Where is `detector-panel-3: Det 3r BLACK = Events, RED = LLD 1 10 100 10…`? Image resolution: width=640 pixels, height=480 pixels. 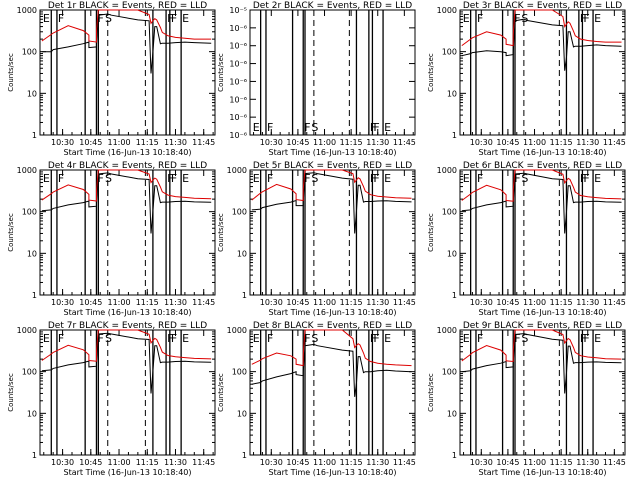
detector-panel-3: Det 3r BLACK = Events, RED = LLD 1 10 100 10… is located at coordinates (526, 79).